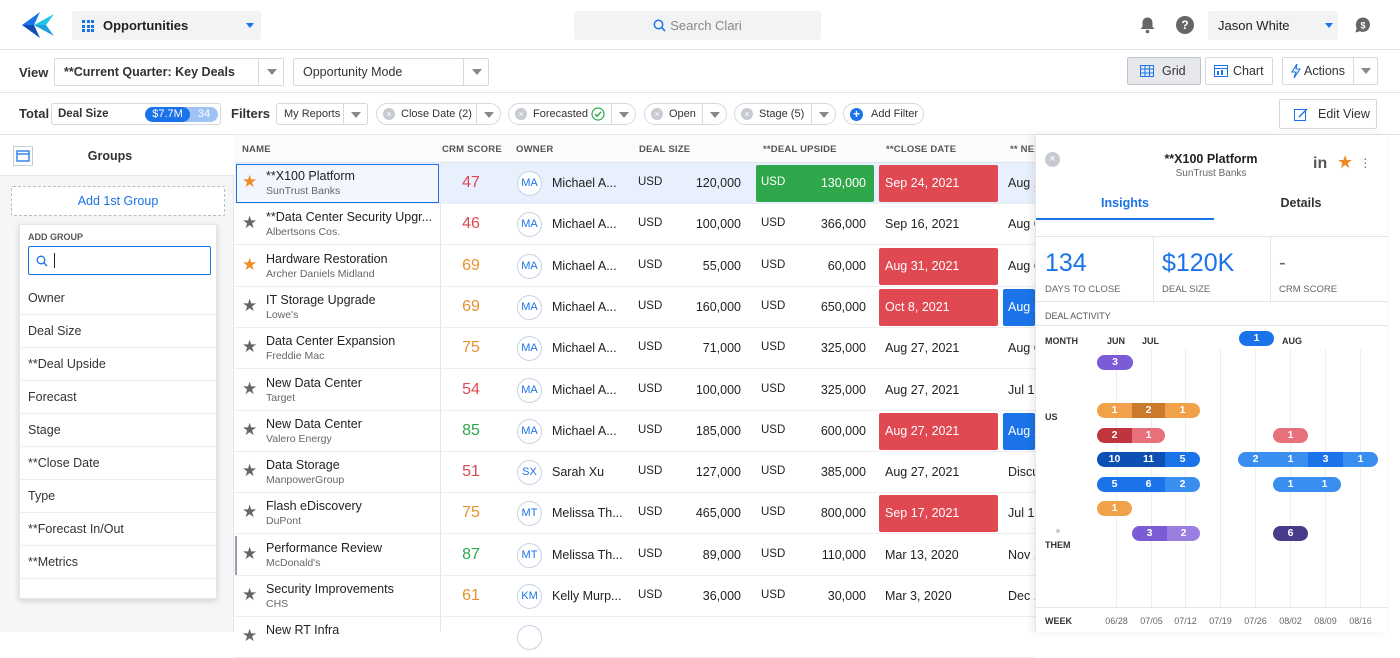  Describe the element at coordinates (118, 397) in the screenshot. I see `group-option: Forecast` at that location.